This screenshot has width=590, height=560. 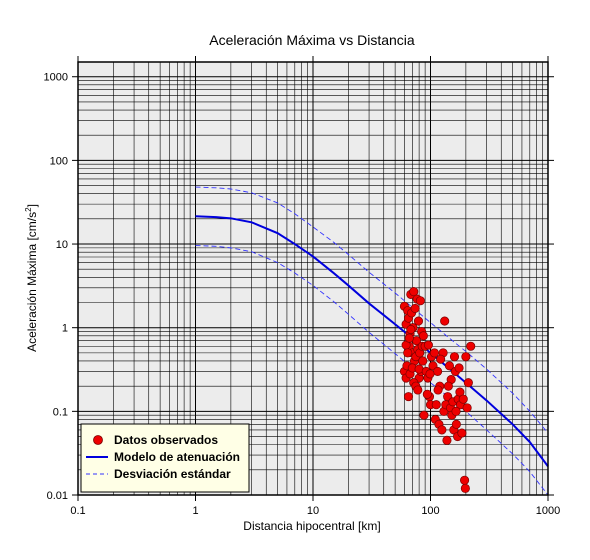 I want to click on y-axis-label-main: Aceleración Máxima [cm/s, so click(x=32, y=282).